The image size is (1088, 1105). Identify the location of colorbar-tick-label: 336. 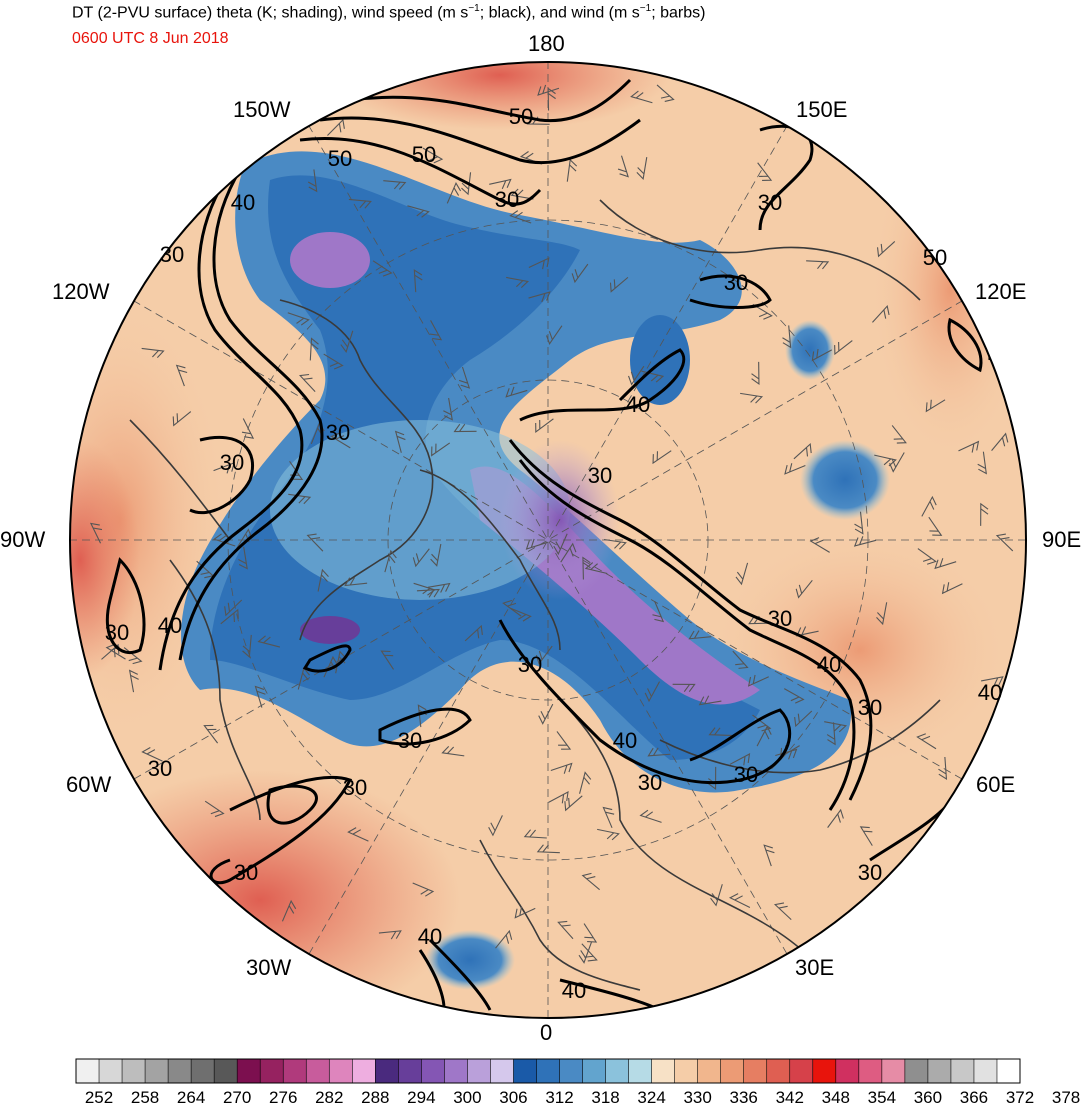
(744, 1096).